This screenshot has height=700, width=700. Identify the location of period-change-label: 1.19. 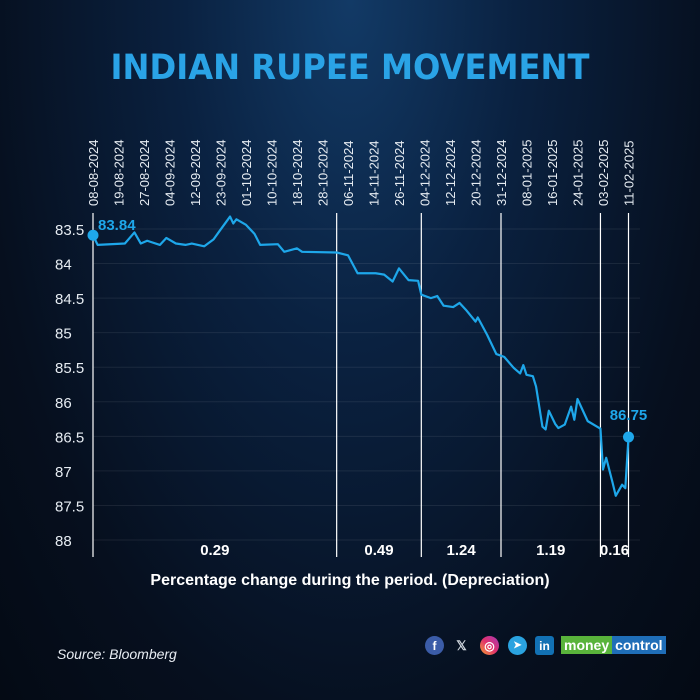
(550, 550).